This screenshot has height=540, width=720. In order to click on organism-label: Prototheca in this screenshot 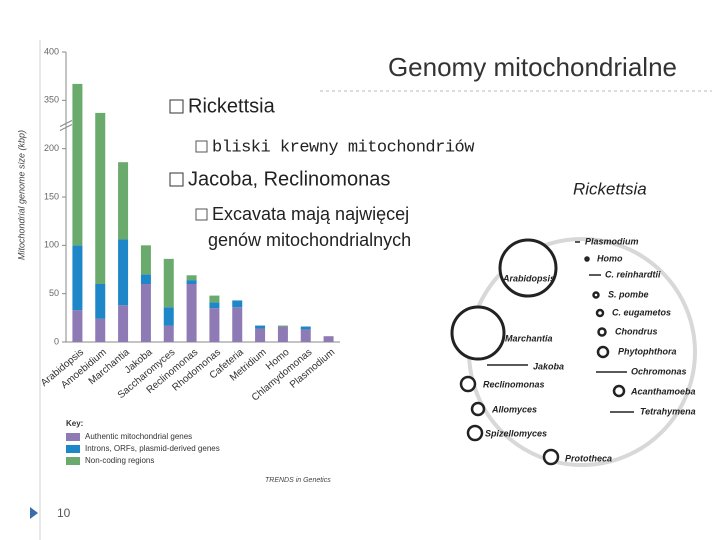, I will do `click(588, 458)`.